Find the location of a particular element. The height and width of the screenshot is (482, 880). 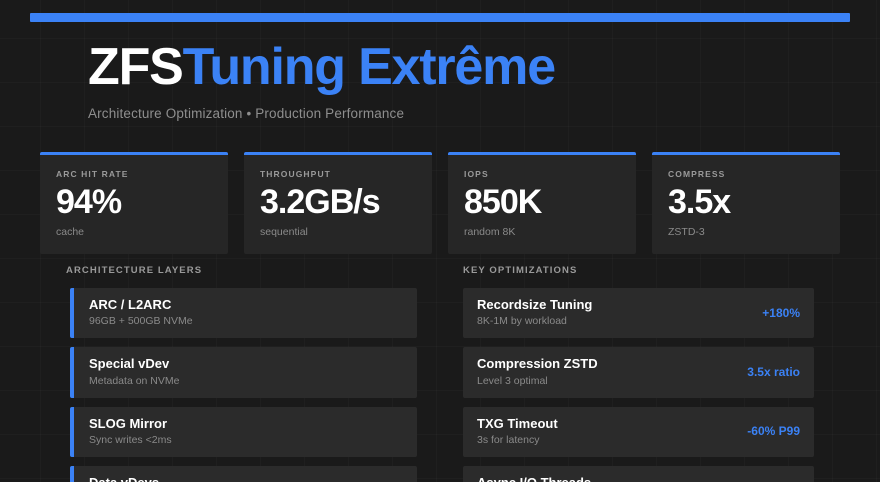

list-item-name: Recordsize Tuning is located at coordinates (535, 304).